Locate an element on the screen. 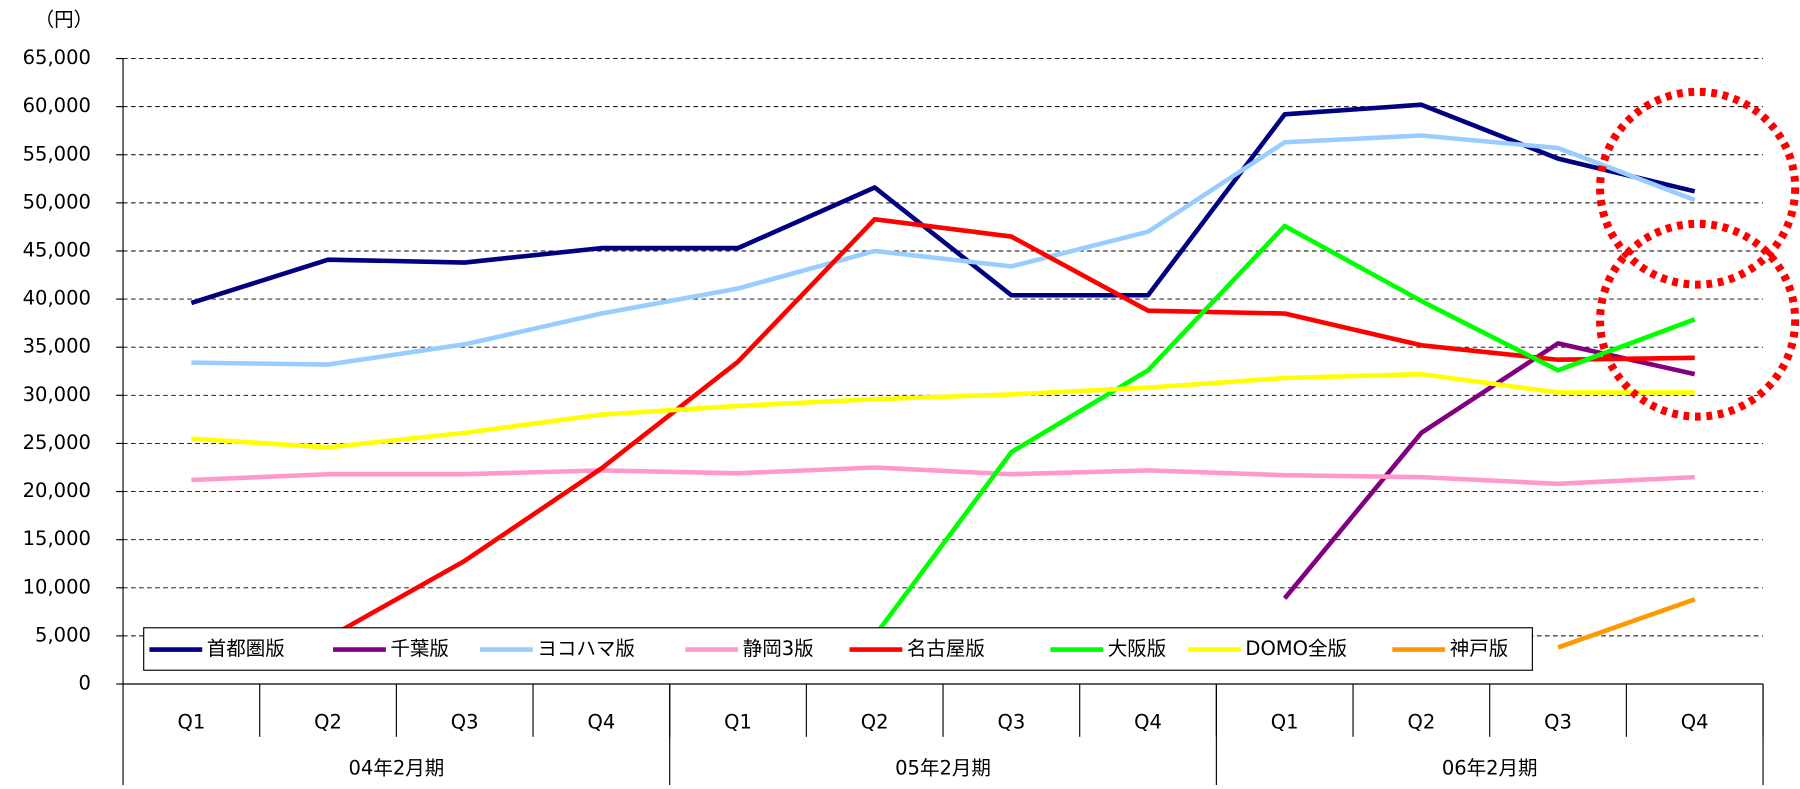 The width and height of the screenshot is (1800, 789). group-label: 05年2月期 is located at coordinates (943, 767).